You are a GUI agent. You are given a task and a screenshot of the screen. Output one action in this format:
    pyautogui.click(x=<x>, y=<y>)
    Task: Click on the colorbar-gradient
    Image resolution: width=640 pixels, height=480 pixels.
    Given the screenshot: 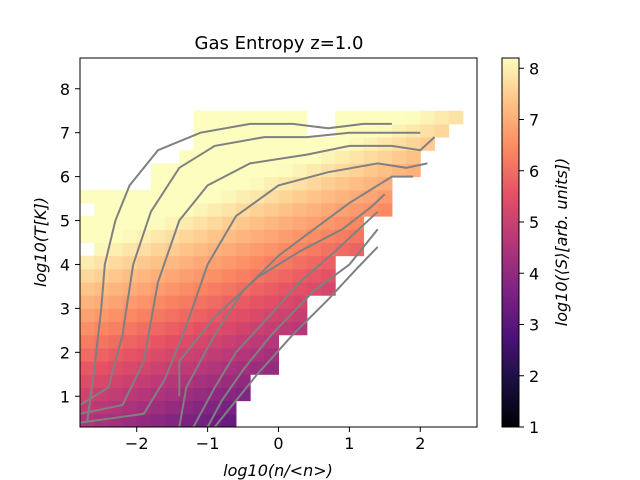 What is the action you would take?
    pyautogui.click(x=510, y=242)
    